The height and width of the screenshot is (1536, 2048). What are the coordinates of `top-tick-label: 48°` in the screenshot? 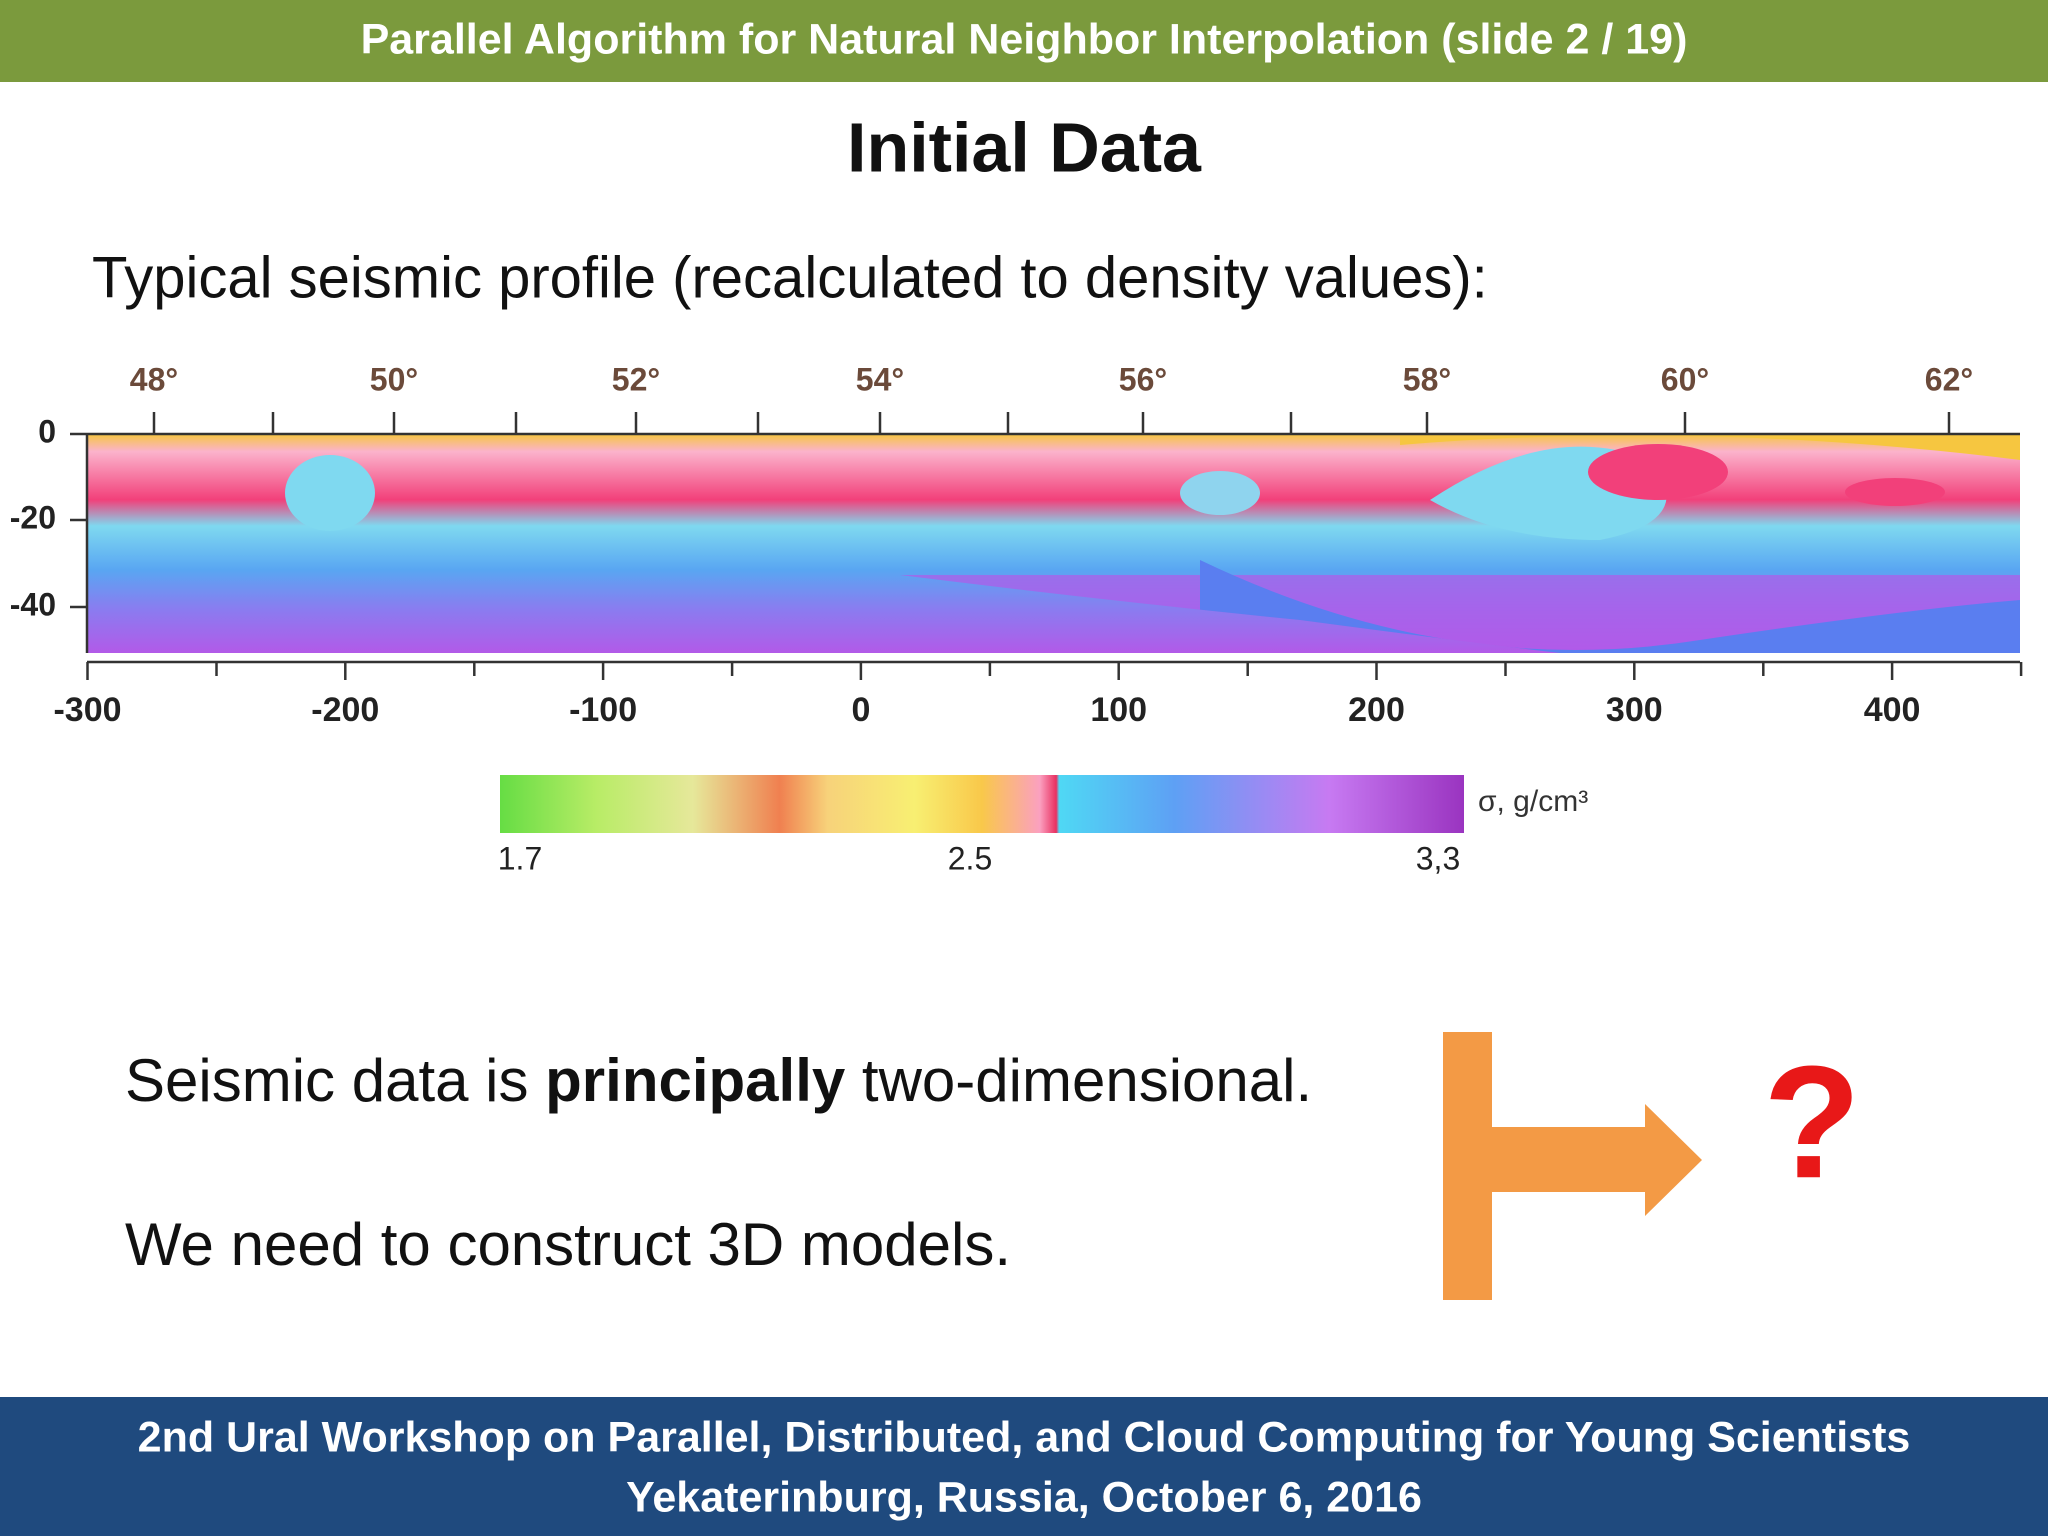 It's located at (154, 379).